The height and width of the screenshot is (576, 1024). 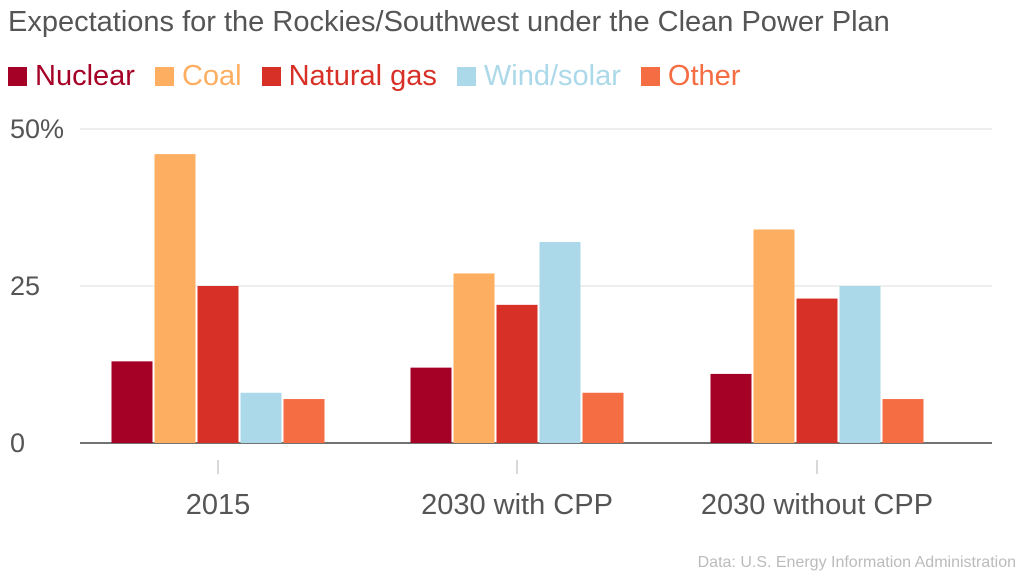 What do you see at coordinates (517, 505) in the screenshot?
I see `x-tick-label-2030-with-cpp: 2030 with CPP` at bounding box center [517, 505].